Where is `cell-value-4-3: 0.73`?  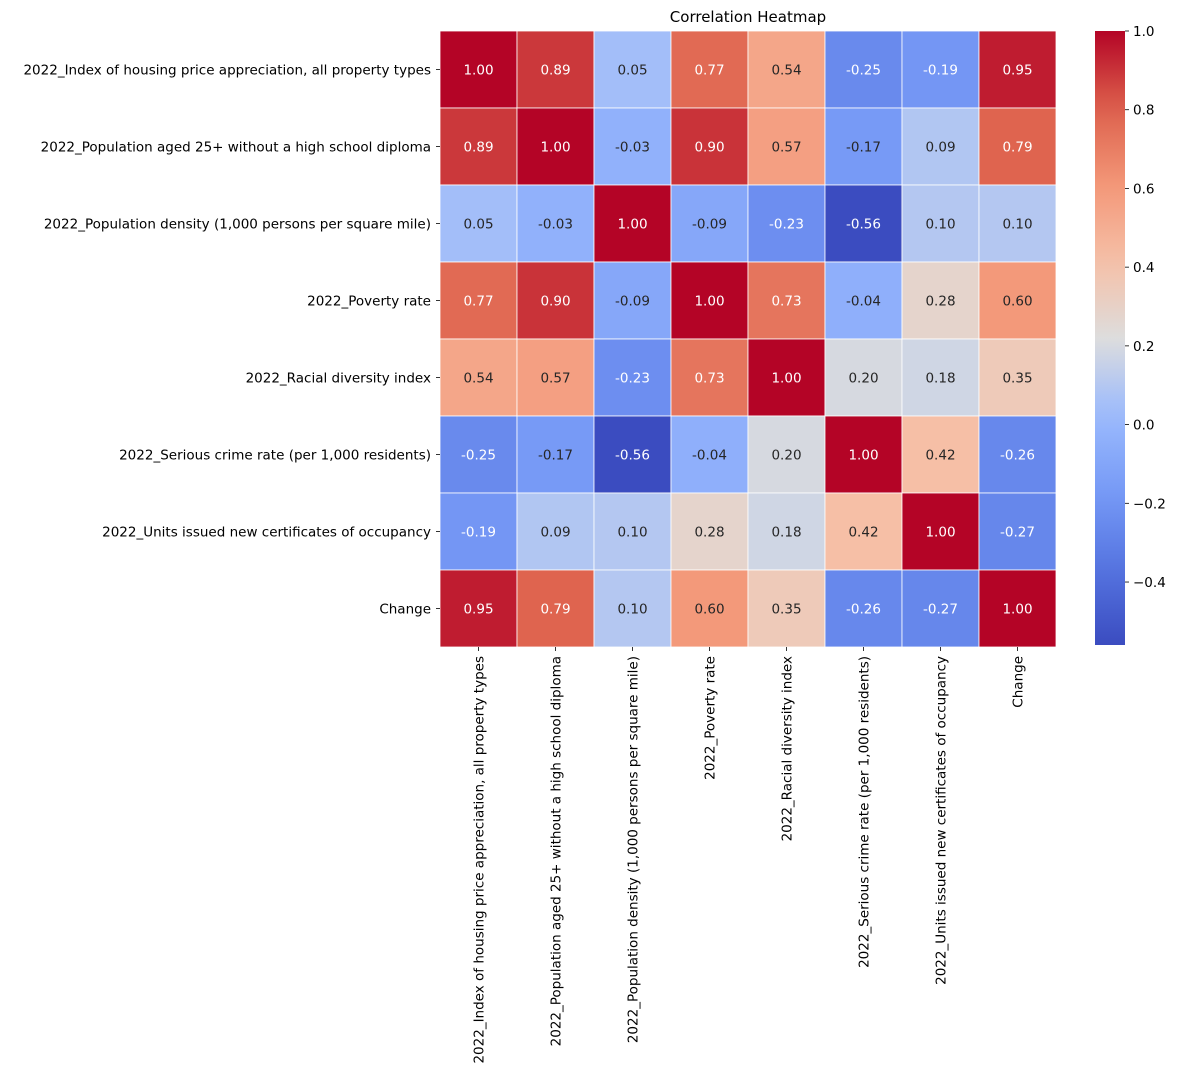 cell-value-4-3: 0.73 is located at coordinates (709, 379).